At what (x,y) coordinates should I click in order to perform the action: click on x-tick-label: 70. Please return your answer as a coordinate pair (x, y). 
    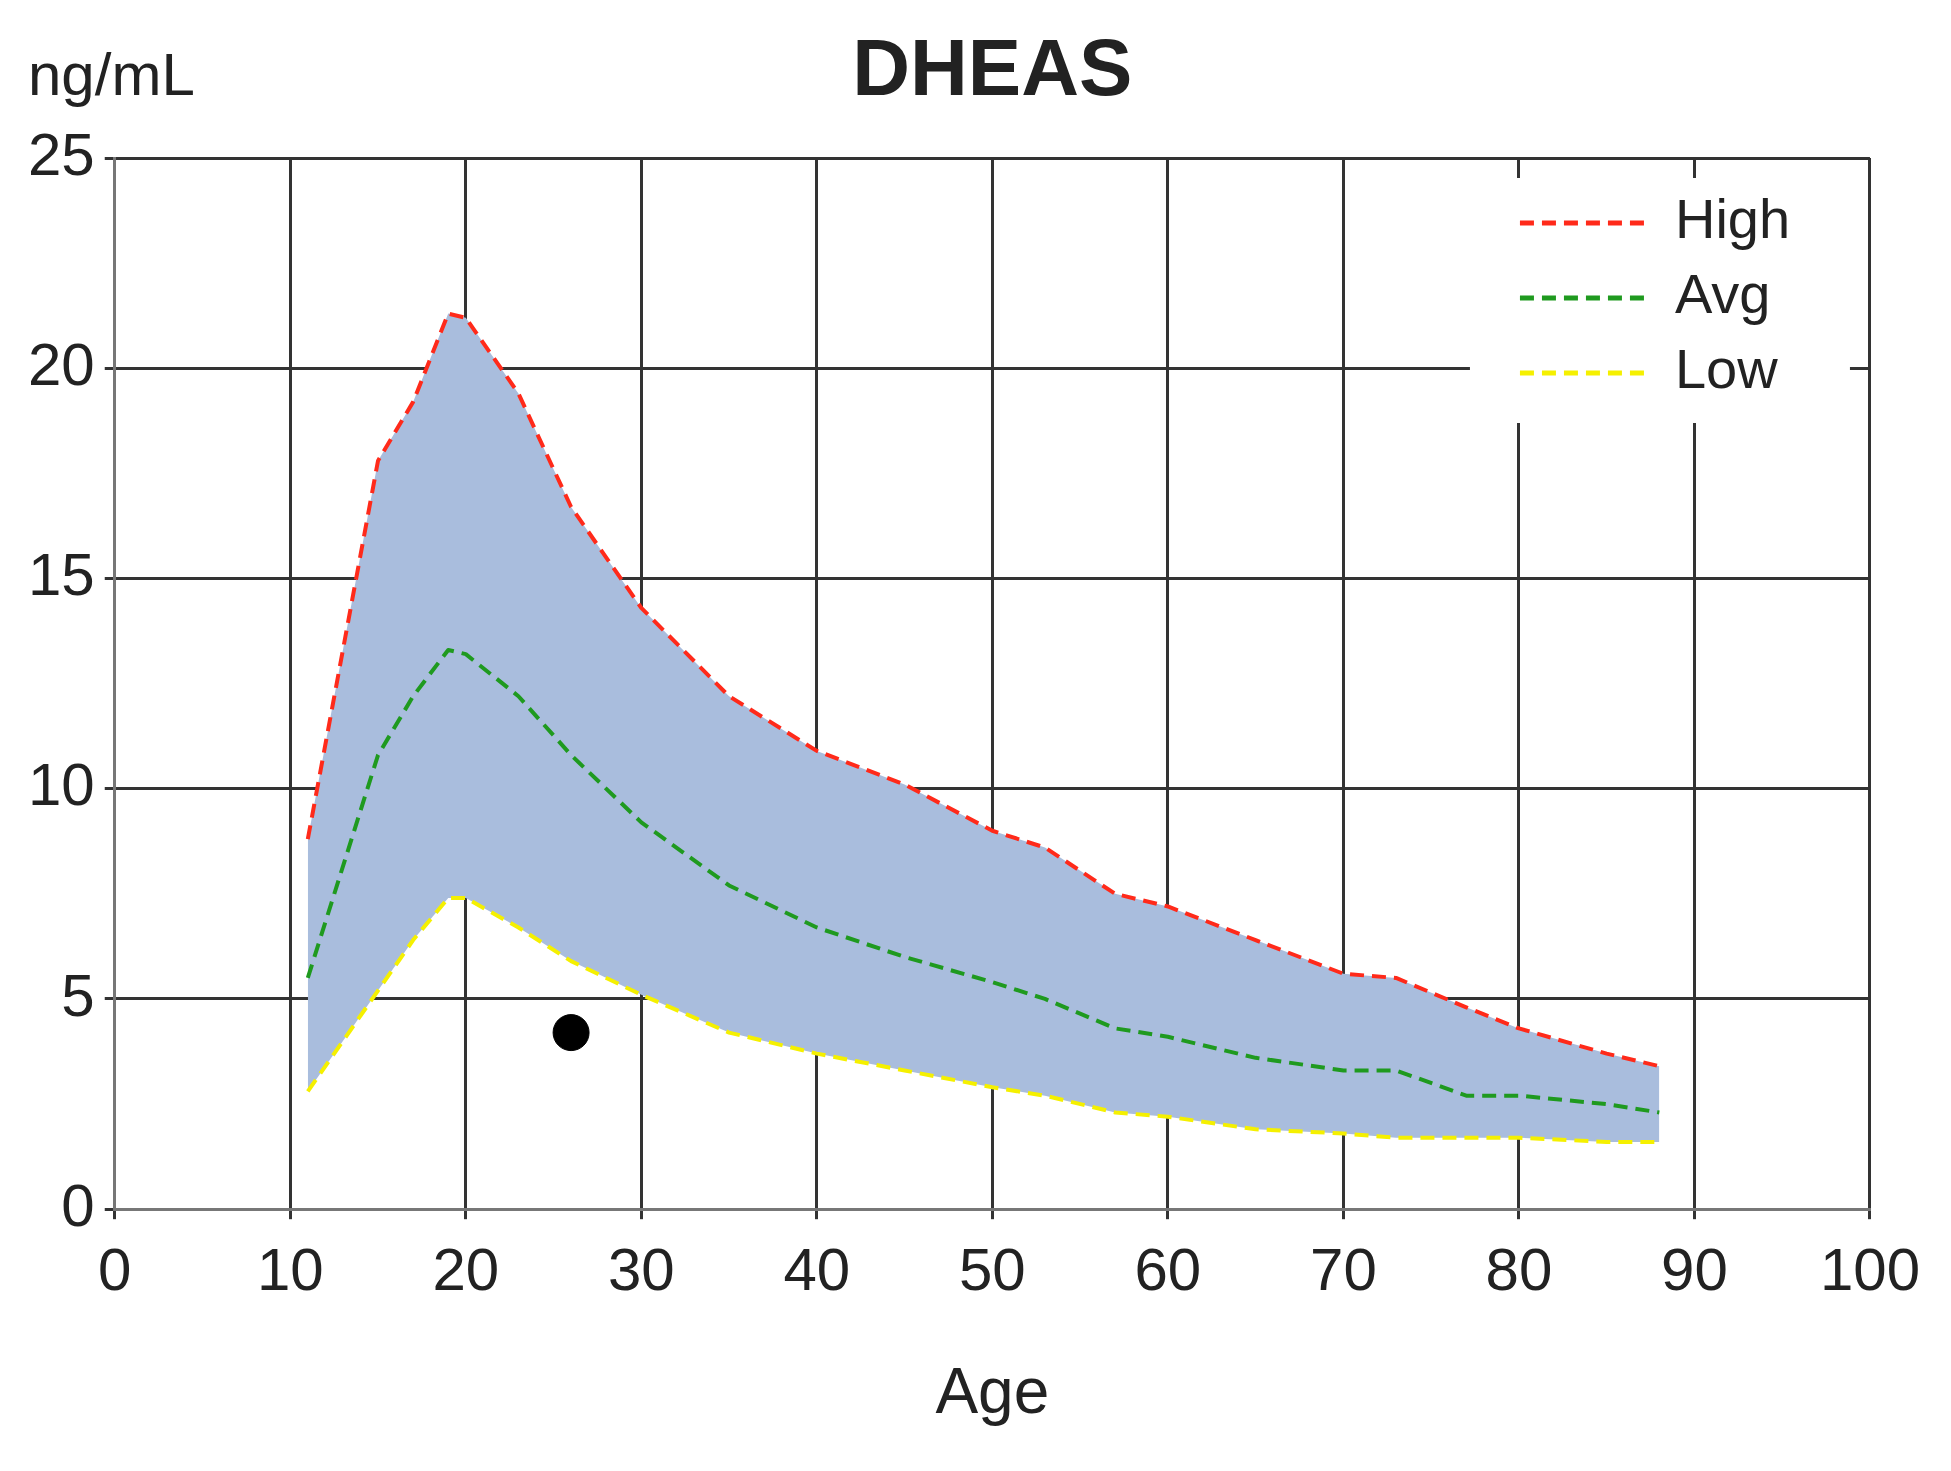
    Looking at the image, I should click on (1343, 1269).